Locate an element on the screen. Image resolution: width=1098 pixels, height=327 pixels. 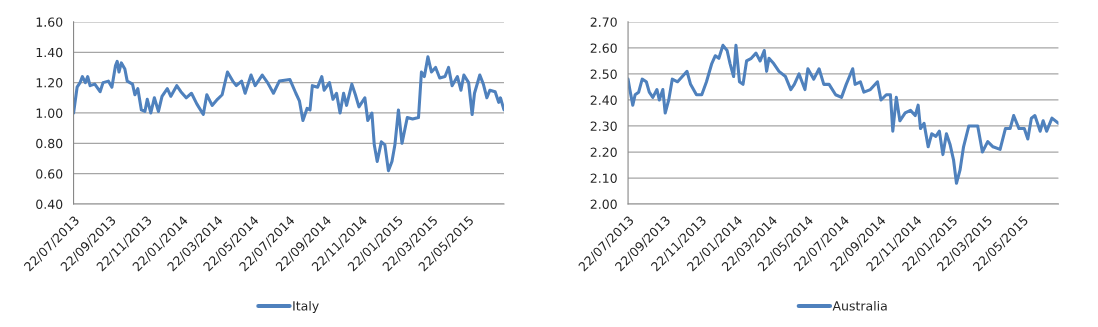
y-tick-label: 1.60 is located at coordinates (49, 22).